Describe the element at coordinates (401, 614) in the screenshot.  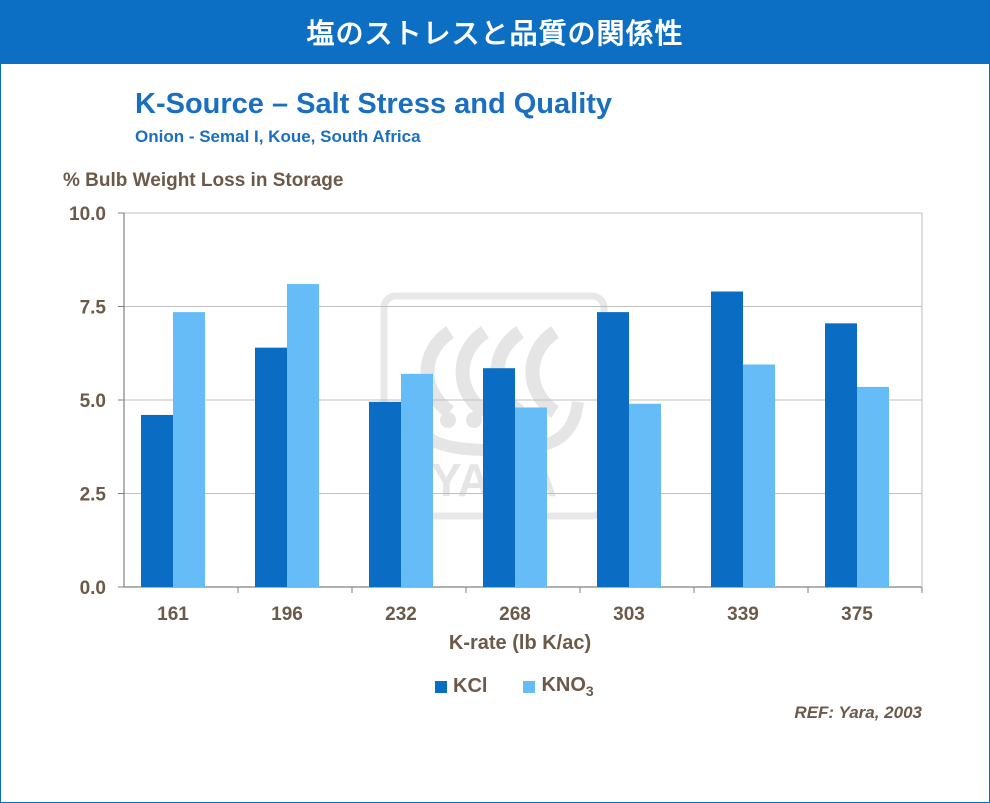
I see `x-tick-label: 232` at that location.